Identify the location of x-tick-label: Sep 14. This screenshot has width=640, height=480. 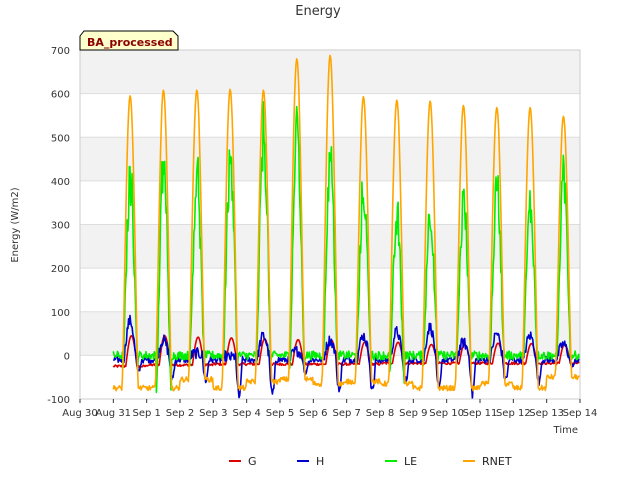
(580, 413).